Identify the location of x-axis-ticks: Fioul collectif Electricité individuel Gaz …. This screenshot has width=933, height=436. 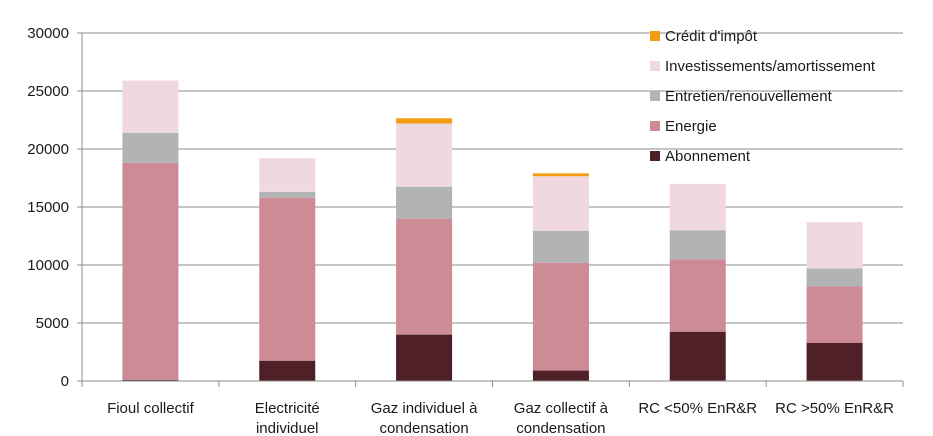
(500, 418).